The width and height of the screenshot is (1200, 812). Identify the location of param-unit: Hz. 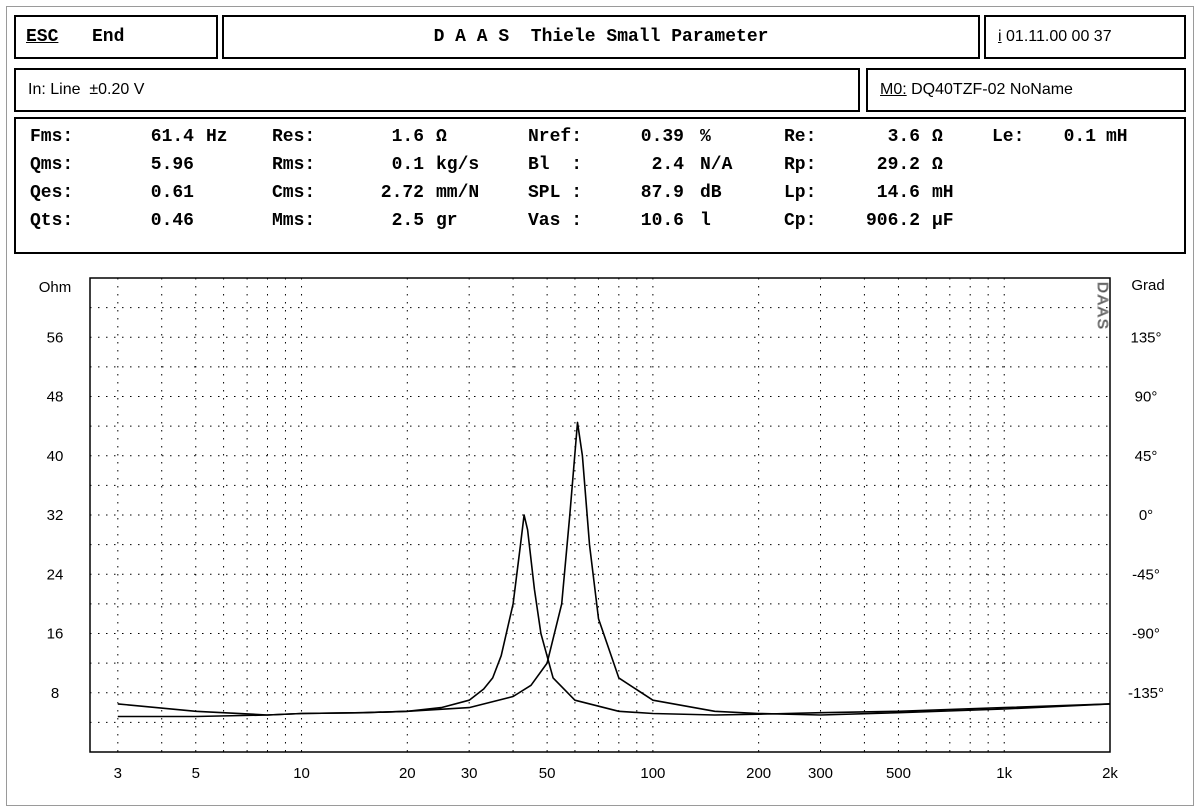
(217, 137).